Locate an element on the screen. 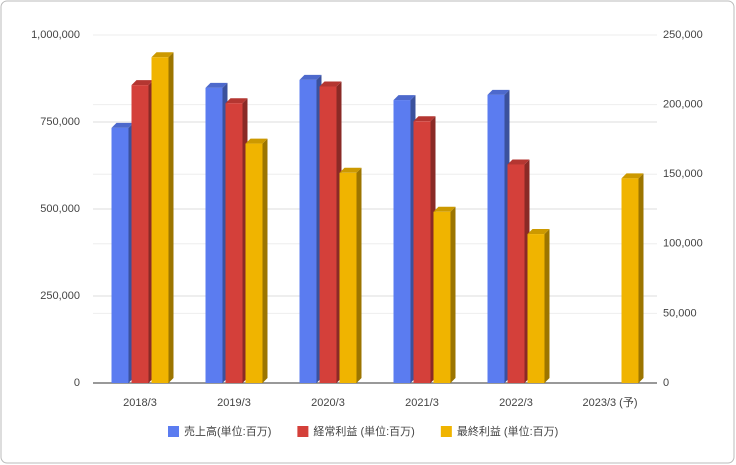 This screenshot has height=465, width=736. legend-label: 経常利益 (単位:百万) is located at coordinates (363, 431).